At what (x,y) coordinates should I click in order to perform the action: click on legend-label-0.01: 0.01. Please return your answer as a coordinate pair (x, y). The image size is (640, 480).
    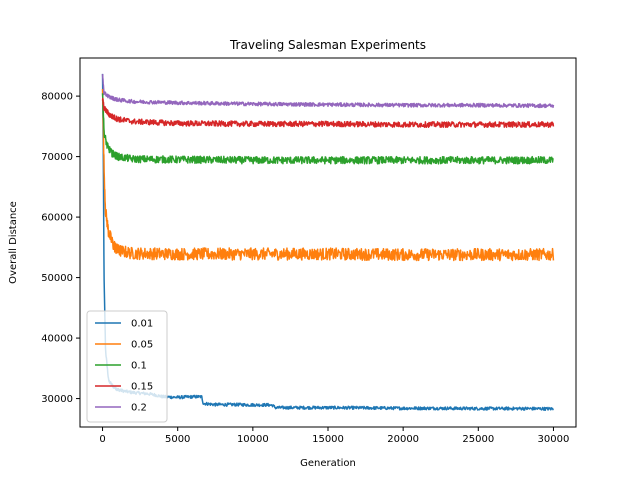
    Looking at the image, I should click on (142, 324).